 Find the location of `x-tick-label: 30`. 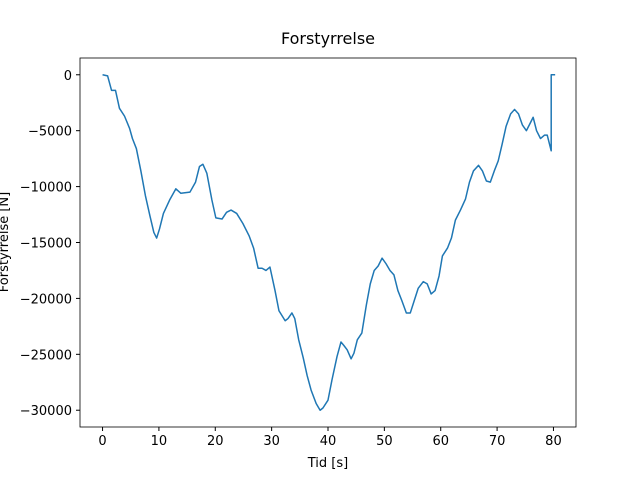

x-tick-label: 30 is located at coordinates (271, 441).